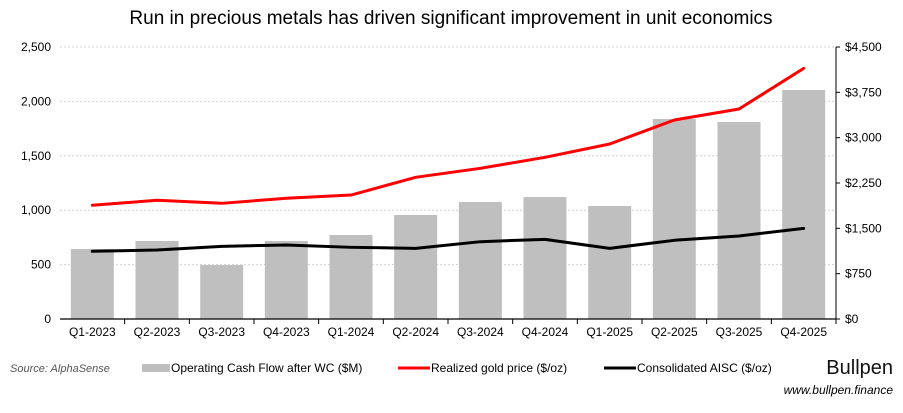 The width and height of the screenshot is (903, 413). What do you see at coordinates (499, 368) in the screenshot?
I see `legend-label-gold: Realized gold price ($/oz)` at bounding box center [499, 368].